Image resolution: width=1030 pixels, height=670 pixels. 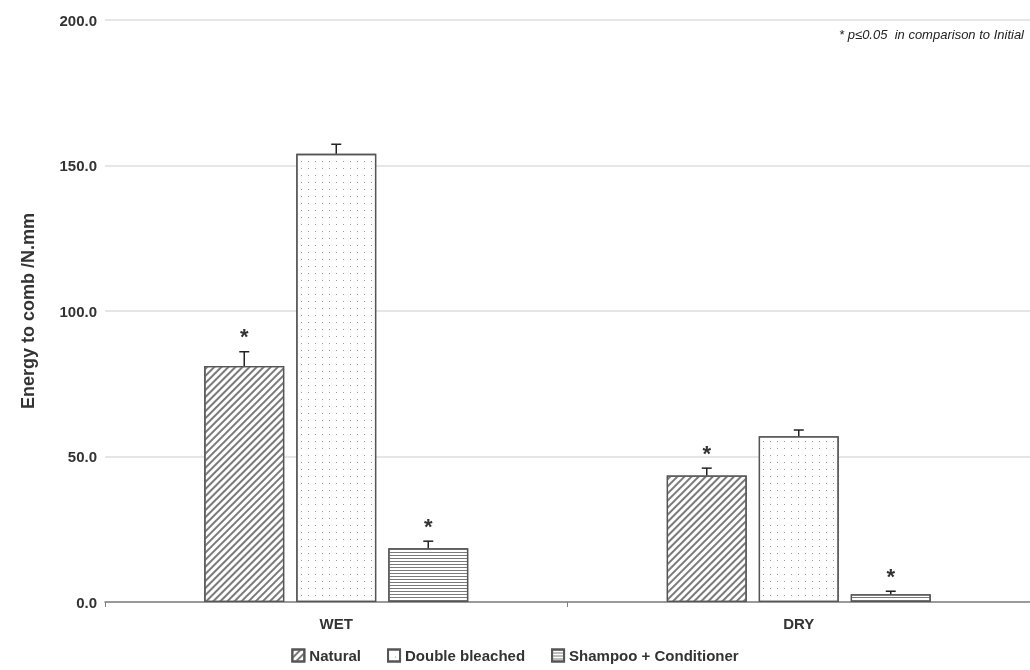 I want to click on y-tick-label: 0.0, so click(x=86, y=602).